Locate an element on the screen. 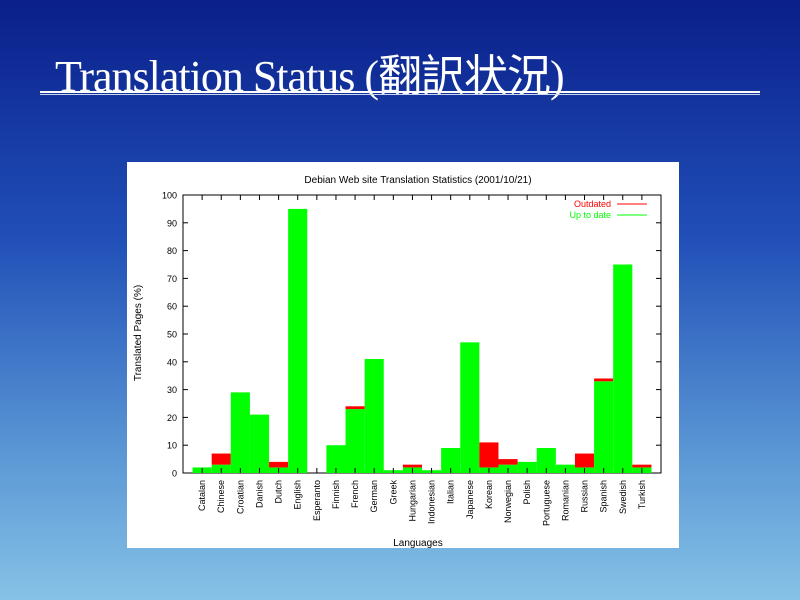 The height and width of the screenshot is (600, 800). bar-uptodate-japanese is located at coordinates (470, 407).